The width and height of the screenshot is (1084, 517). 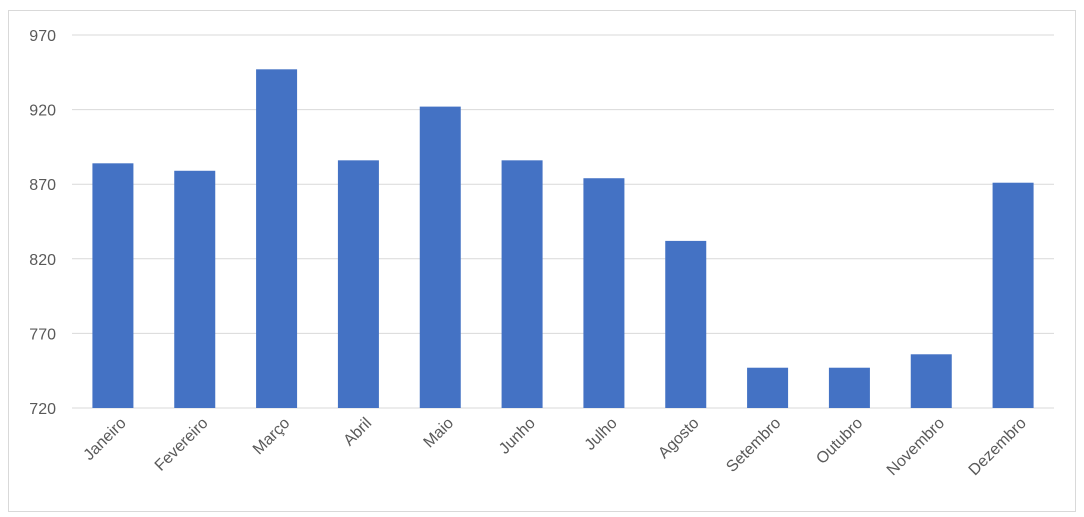 What do you see at coordinates (42, 334) in the screenshot?
I see `y-tick-label: 770` at bounding box center [42, 334].